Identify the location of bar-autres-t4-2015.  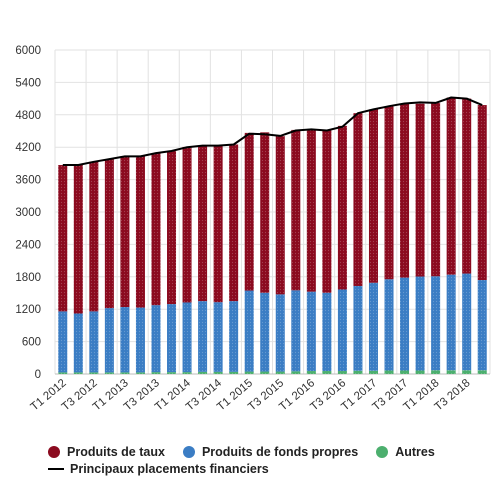
(296, 372).